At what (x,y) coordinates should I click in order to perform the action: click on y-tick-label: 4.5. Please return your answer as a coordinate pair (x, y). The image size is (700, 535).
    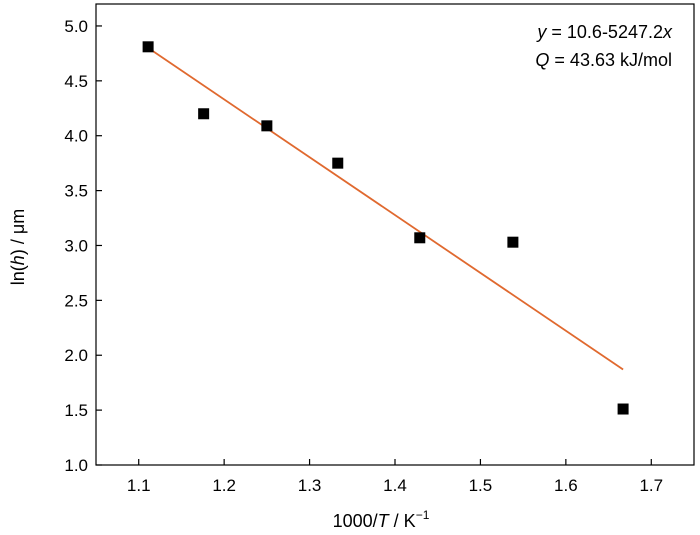
    Looking at the image, I should click on (76, 81).